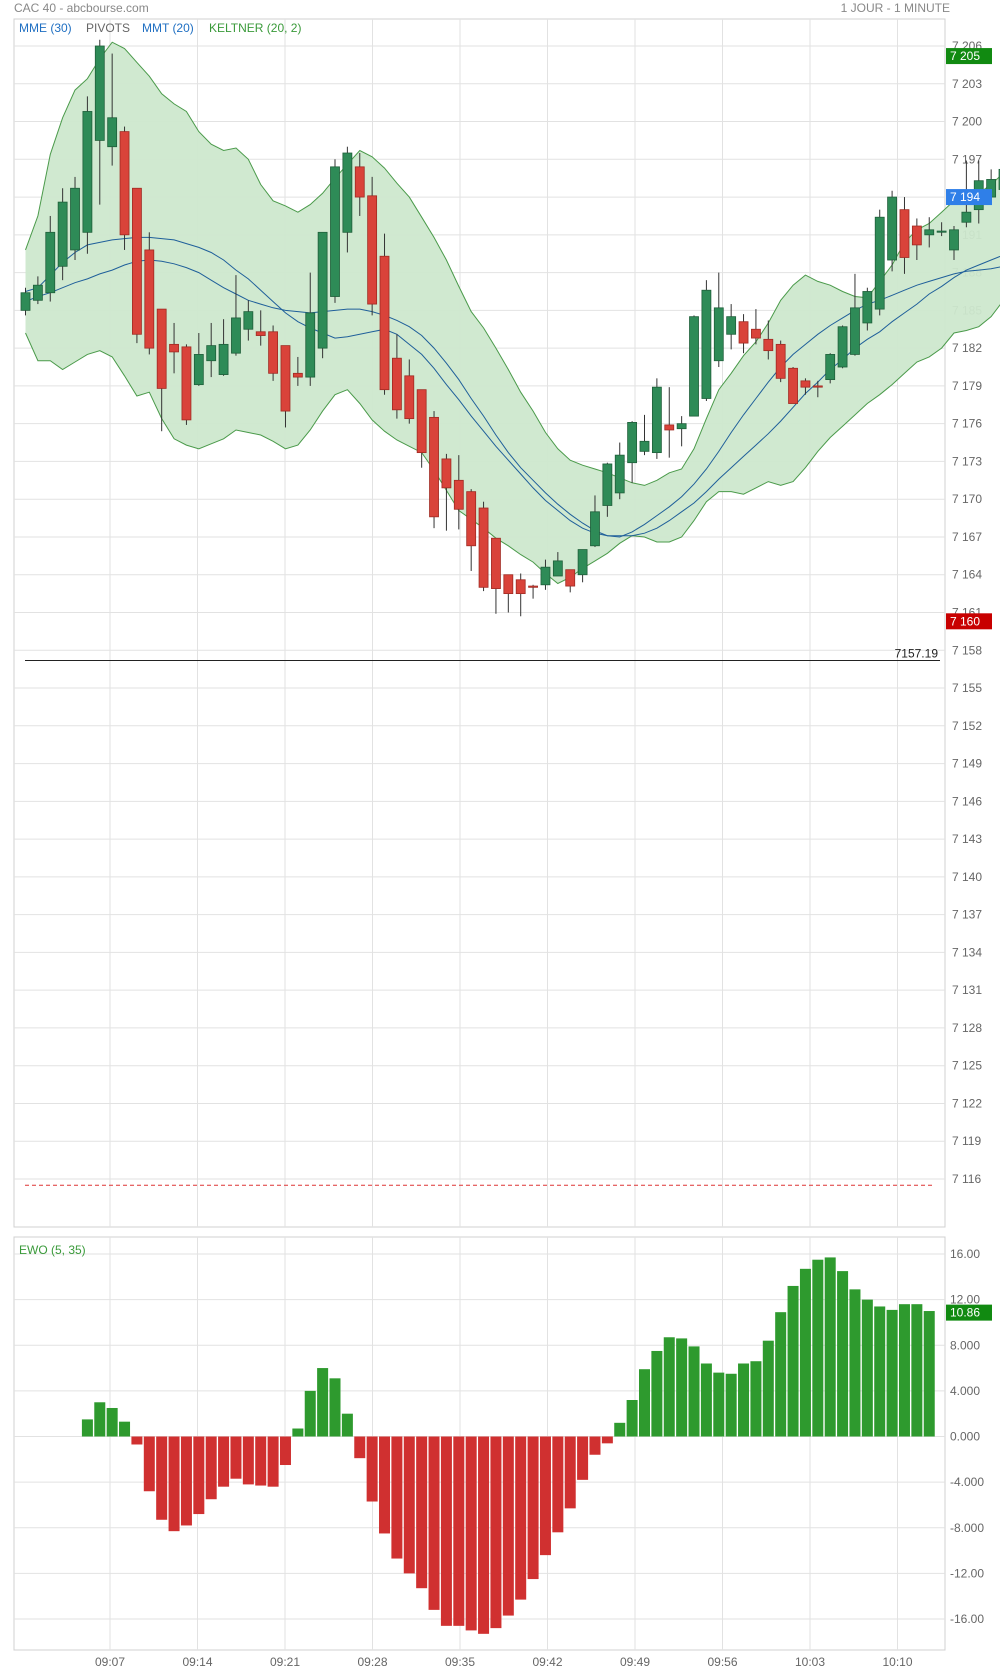 The width and height of the screenshot is (1000, 1671). What do you see at coordinates (967, 990) in the screenshot?
I see `price-y-tick-label: 7 131` at bounding box center [967, 990].